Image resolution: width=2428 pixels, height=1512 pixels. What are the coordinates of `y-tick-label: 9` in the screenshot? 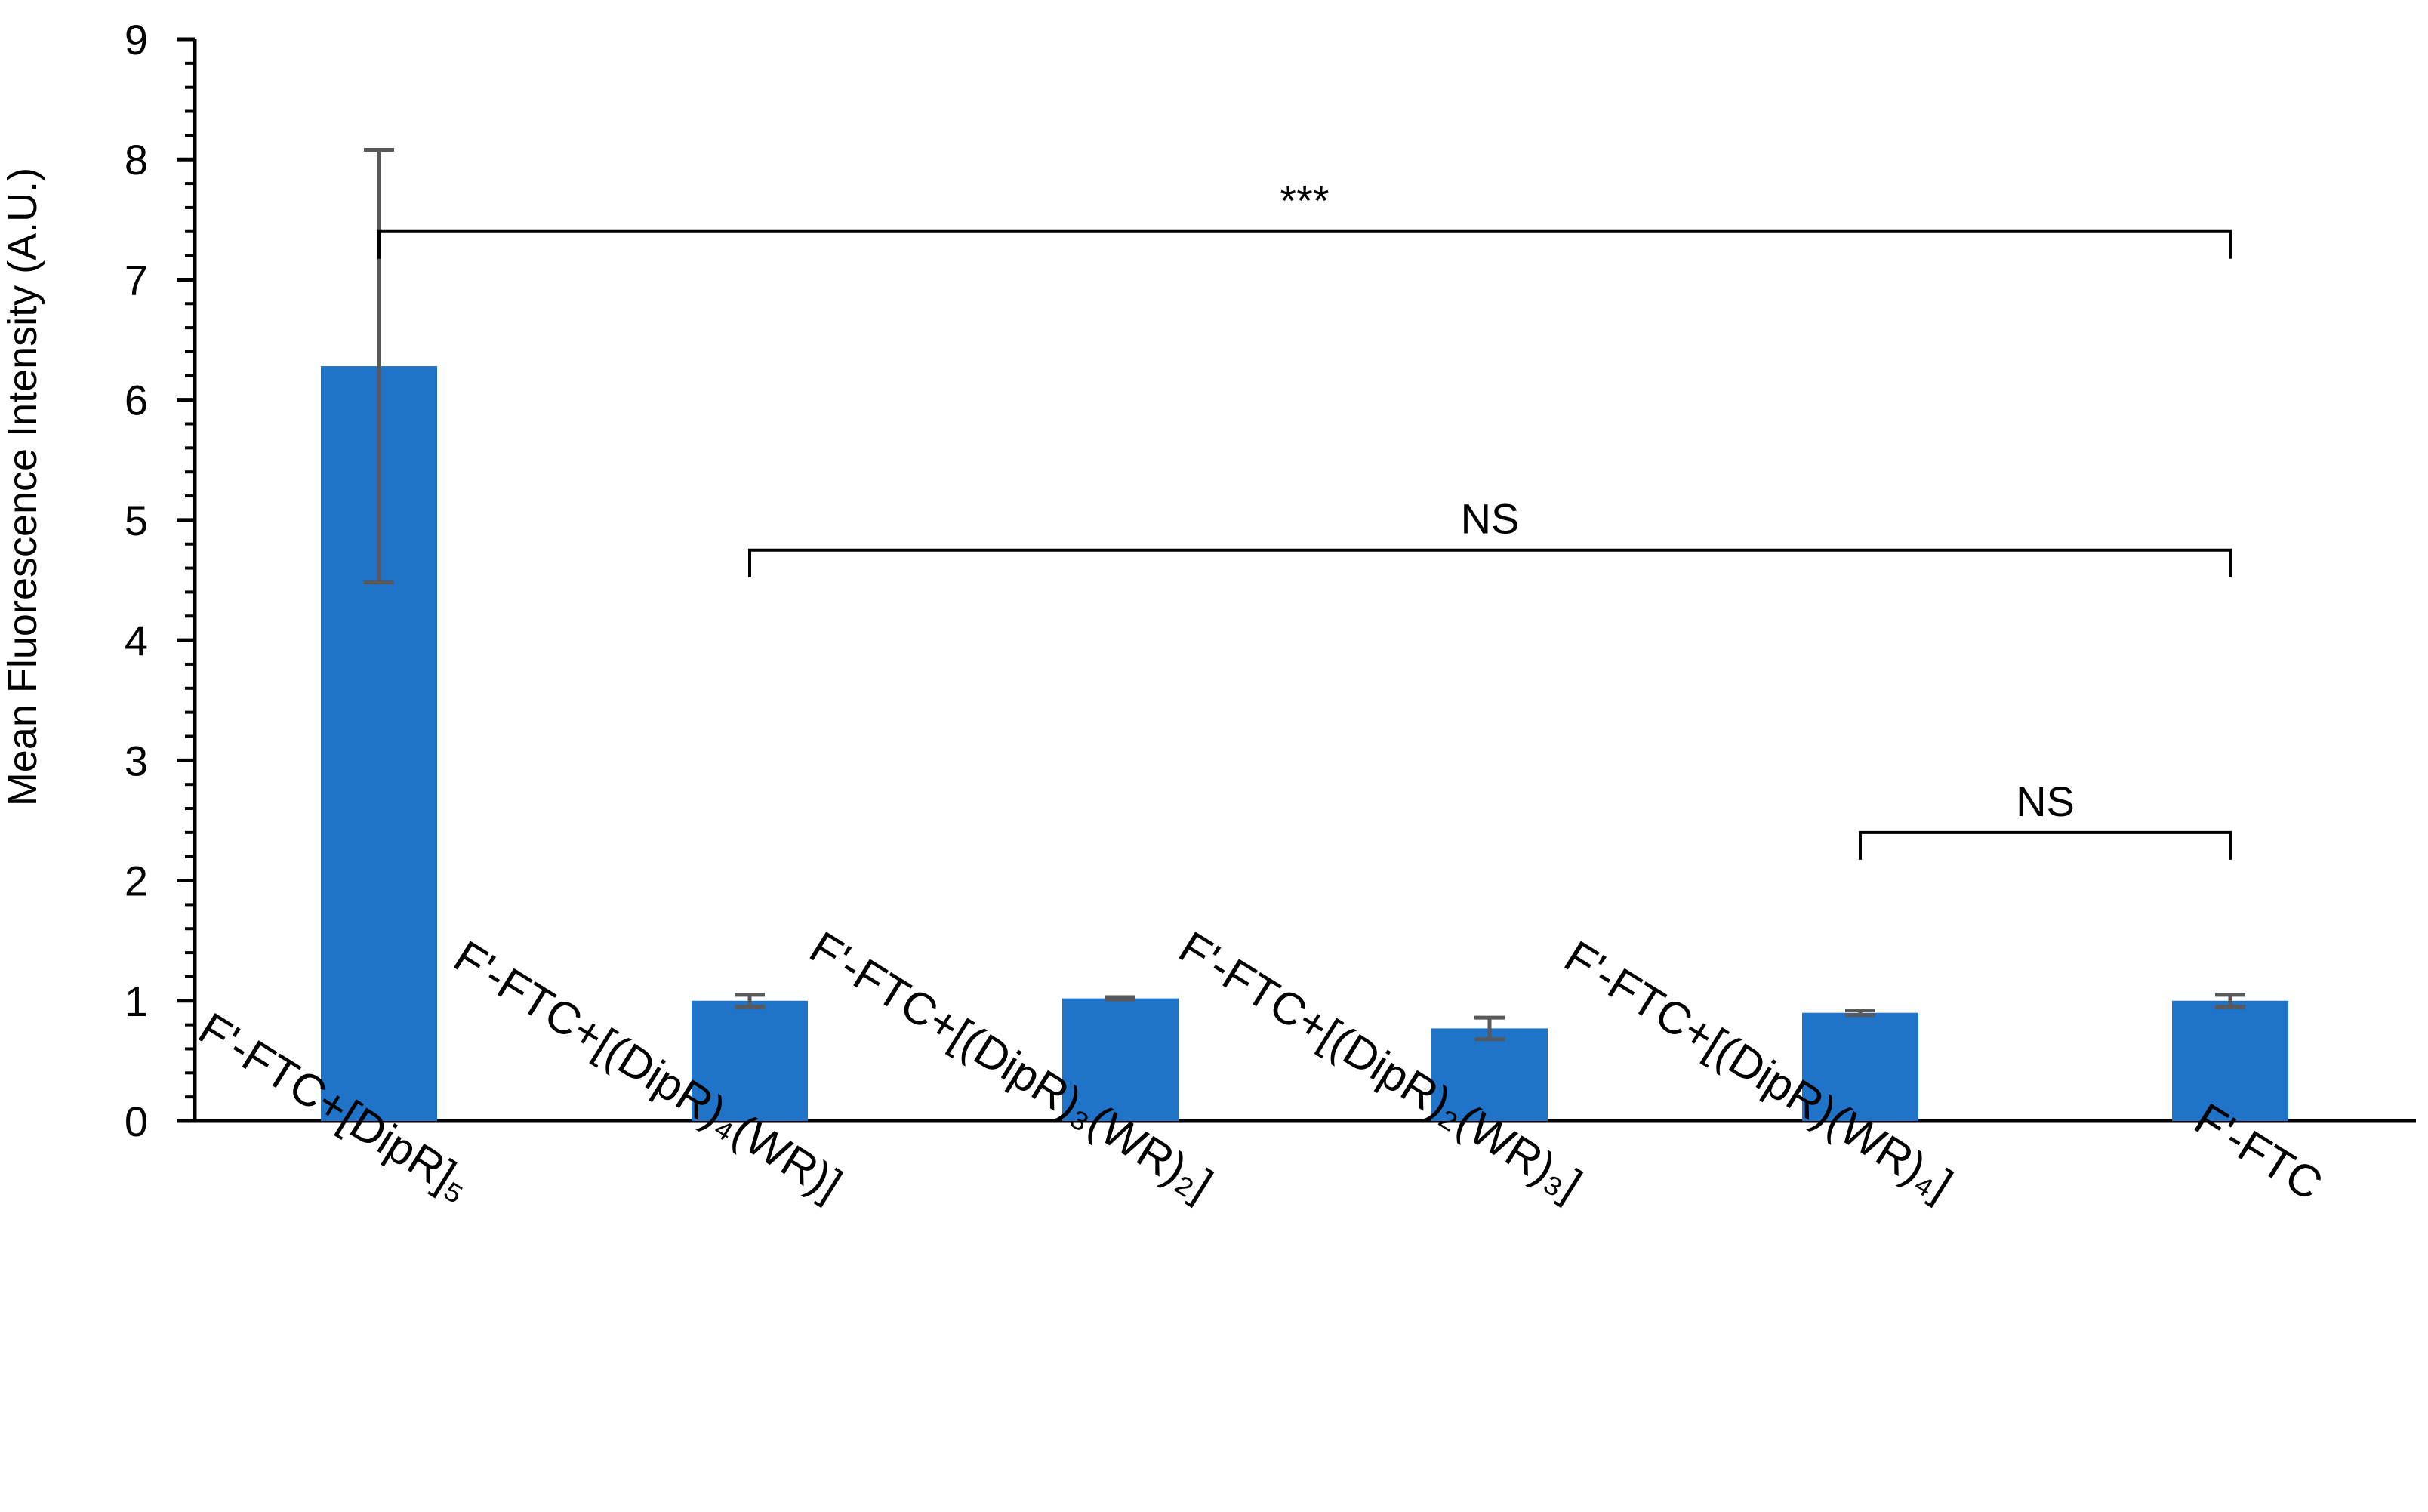 It's located at (136, 39).